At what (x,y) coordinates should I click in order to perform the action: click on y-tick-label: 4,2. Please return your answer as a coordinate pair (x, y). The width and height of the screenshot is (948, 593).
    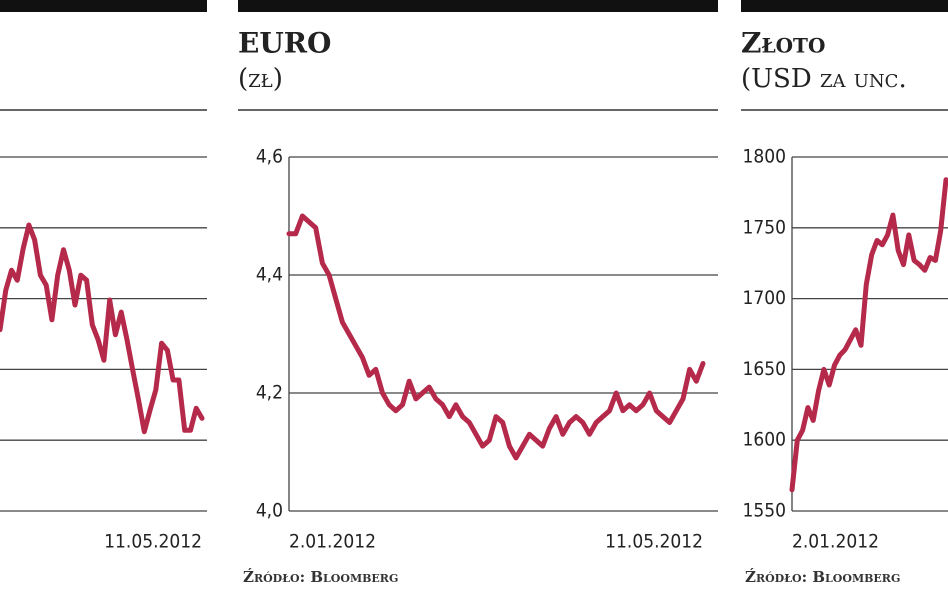
    Looking at the image, I should click on (269, 393).